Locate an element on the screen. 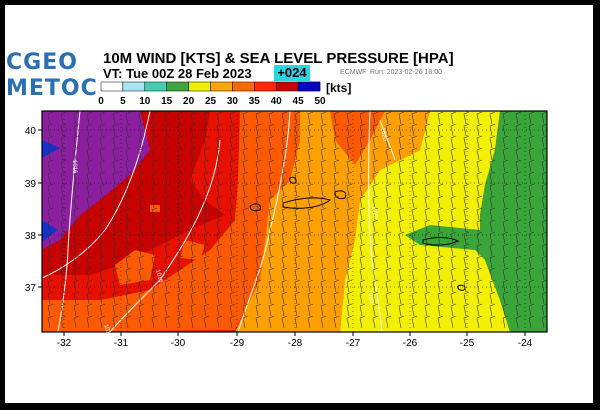  valid-time: VT: Tue 00Z 28 Feb 2023 is located at coordinates (177, 73).